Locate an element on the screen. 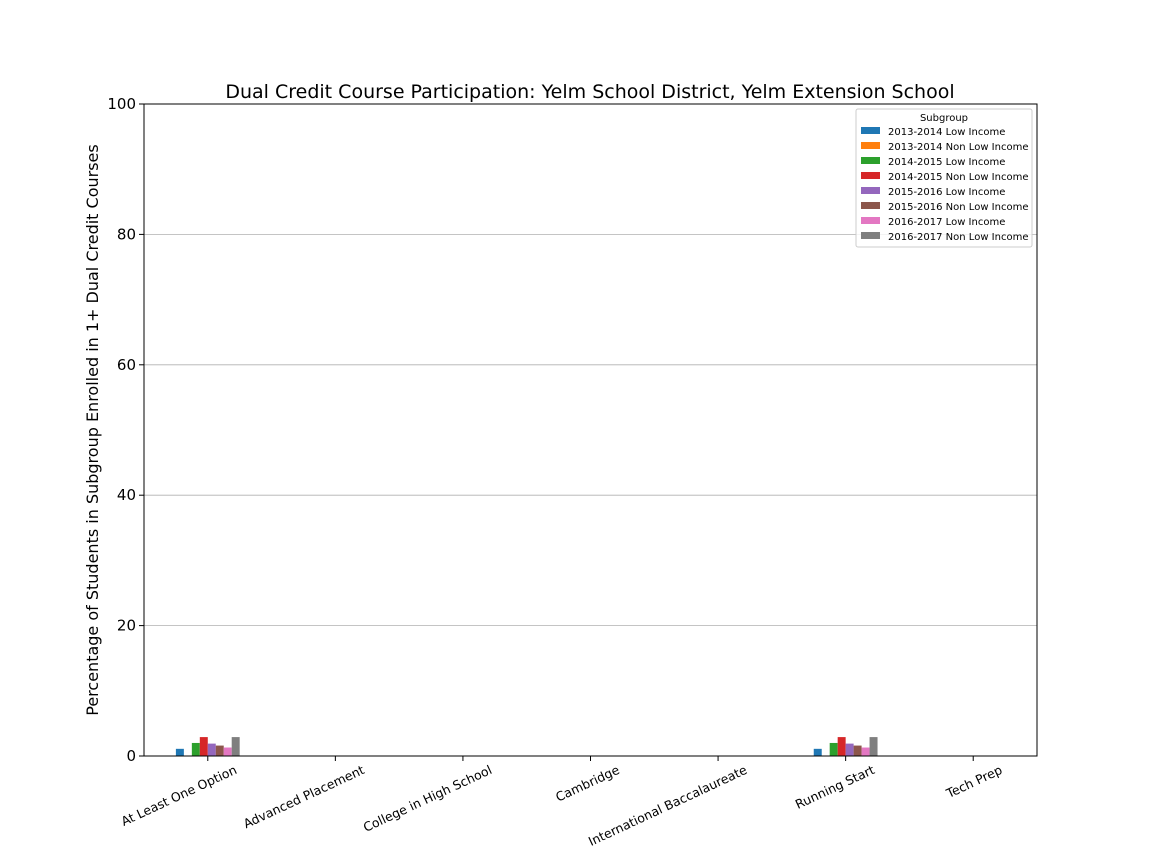 Image resolution: width=1152 pixels, height=864 pixels. legend-label: 2014-2015 Non Low Income is located at coordinates (958, 177).